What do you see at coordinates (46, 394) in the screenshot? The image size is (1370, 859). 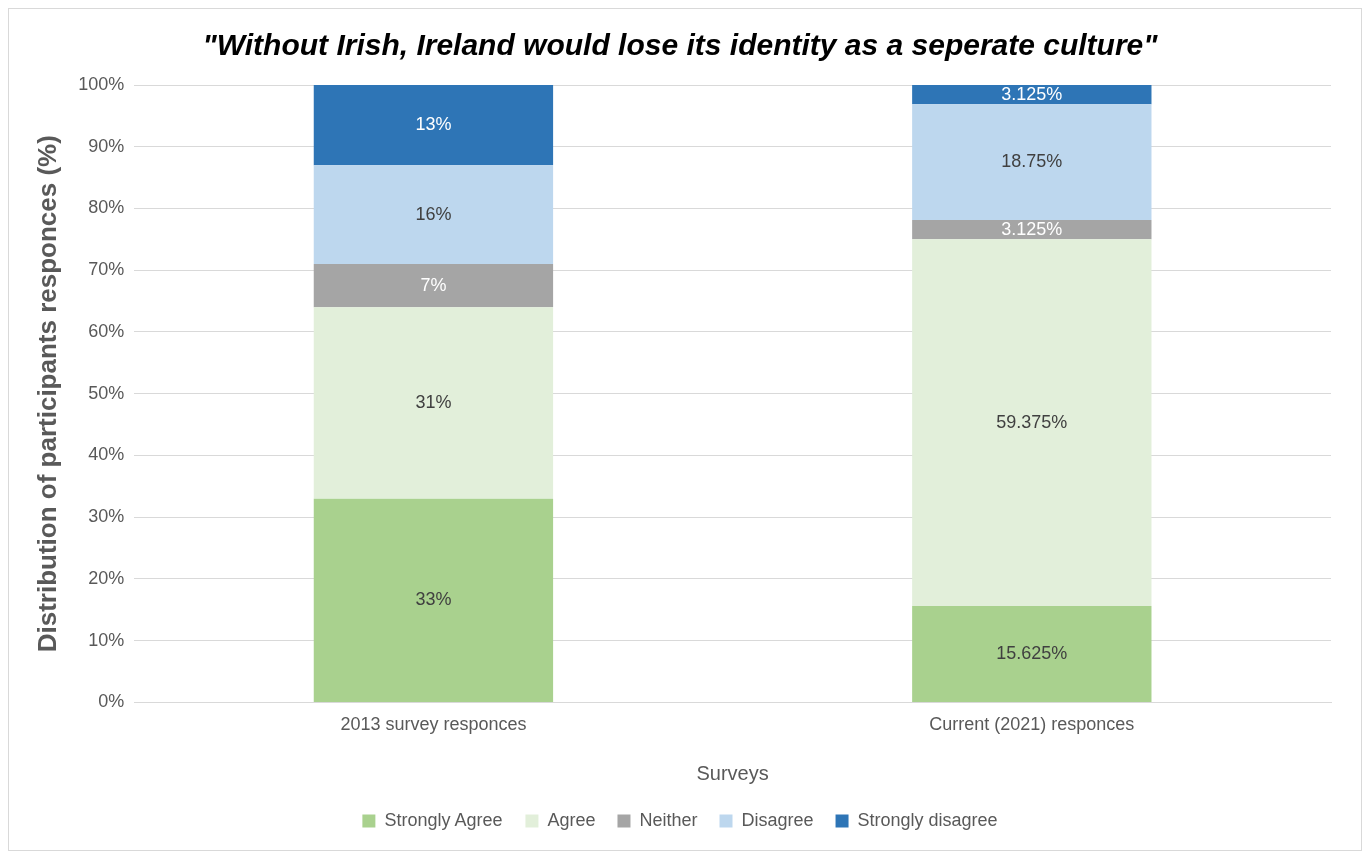 I see `y-axis-title: Distribution of participants responces (%)` at bounding box center [46, 394].